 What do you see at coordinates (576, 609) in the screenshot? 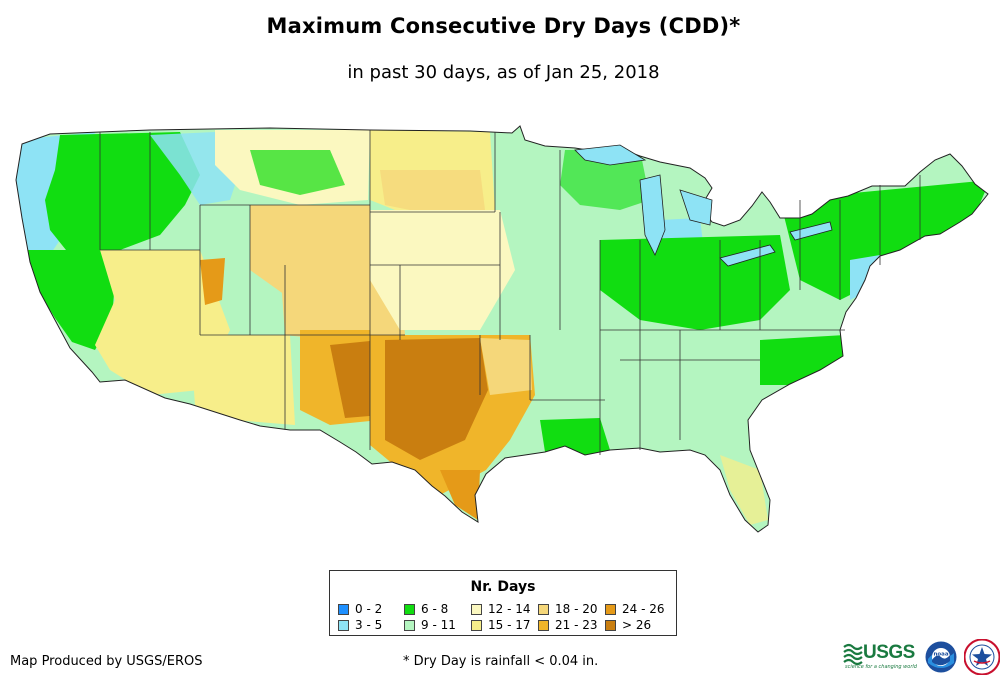
I see `legend-label: 18 - 20` at bounding box center [576, 609].